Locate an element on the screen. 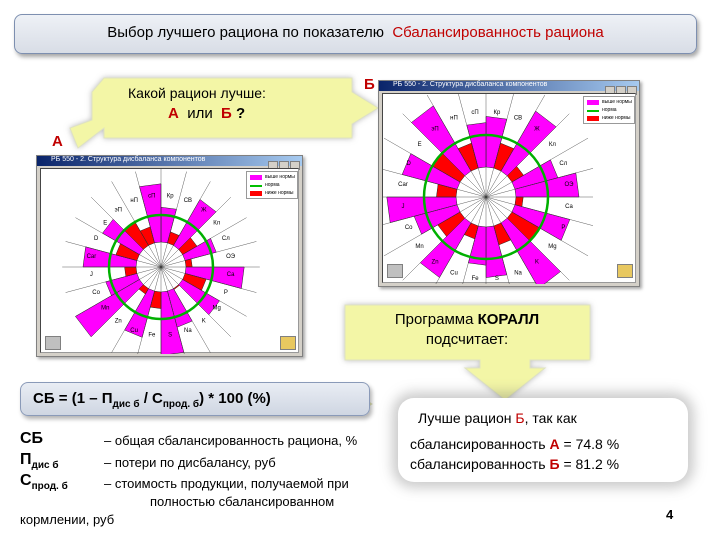 The width and height of the screenshot is (720, 540). option-b: Б is located at coordinates (226, 113).